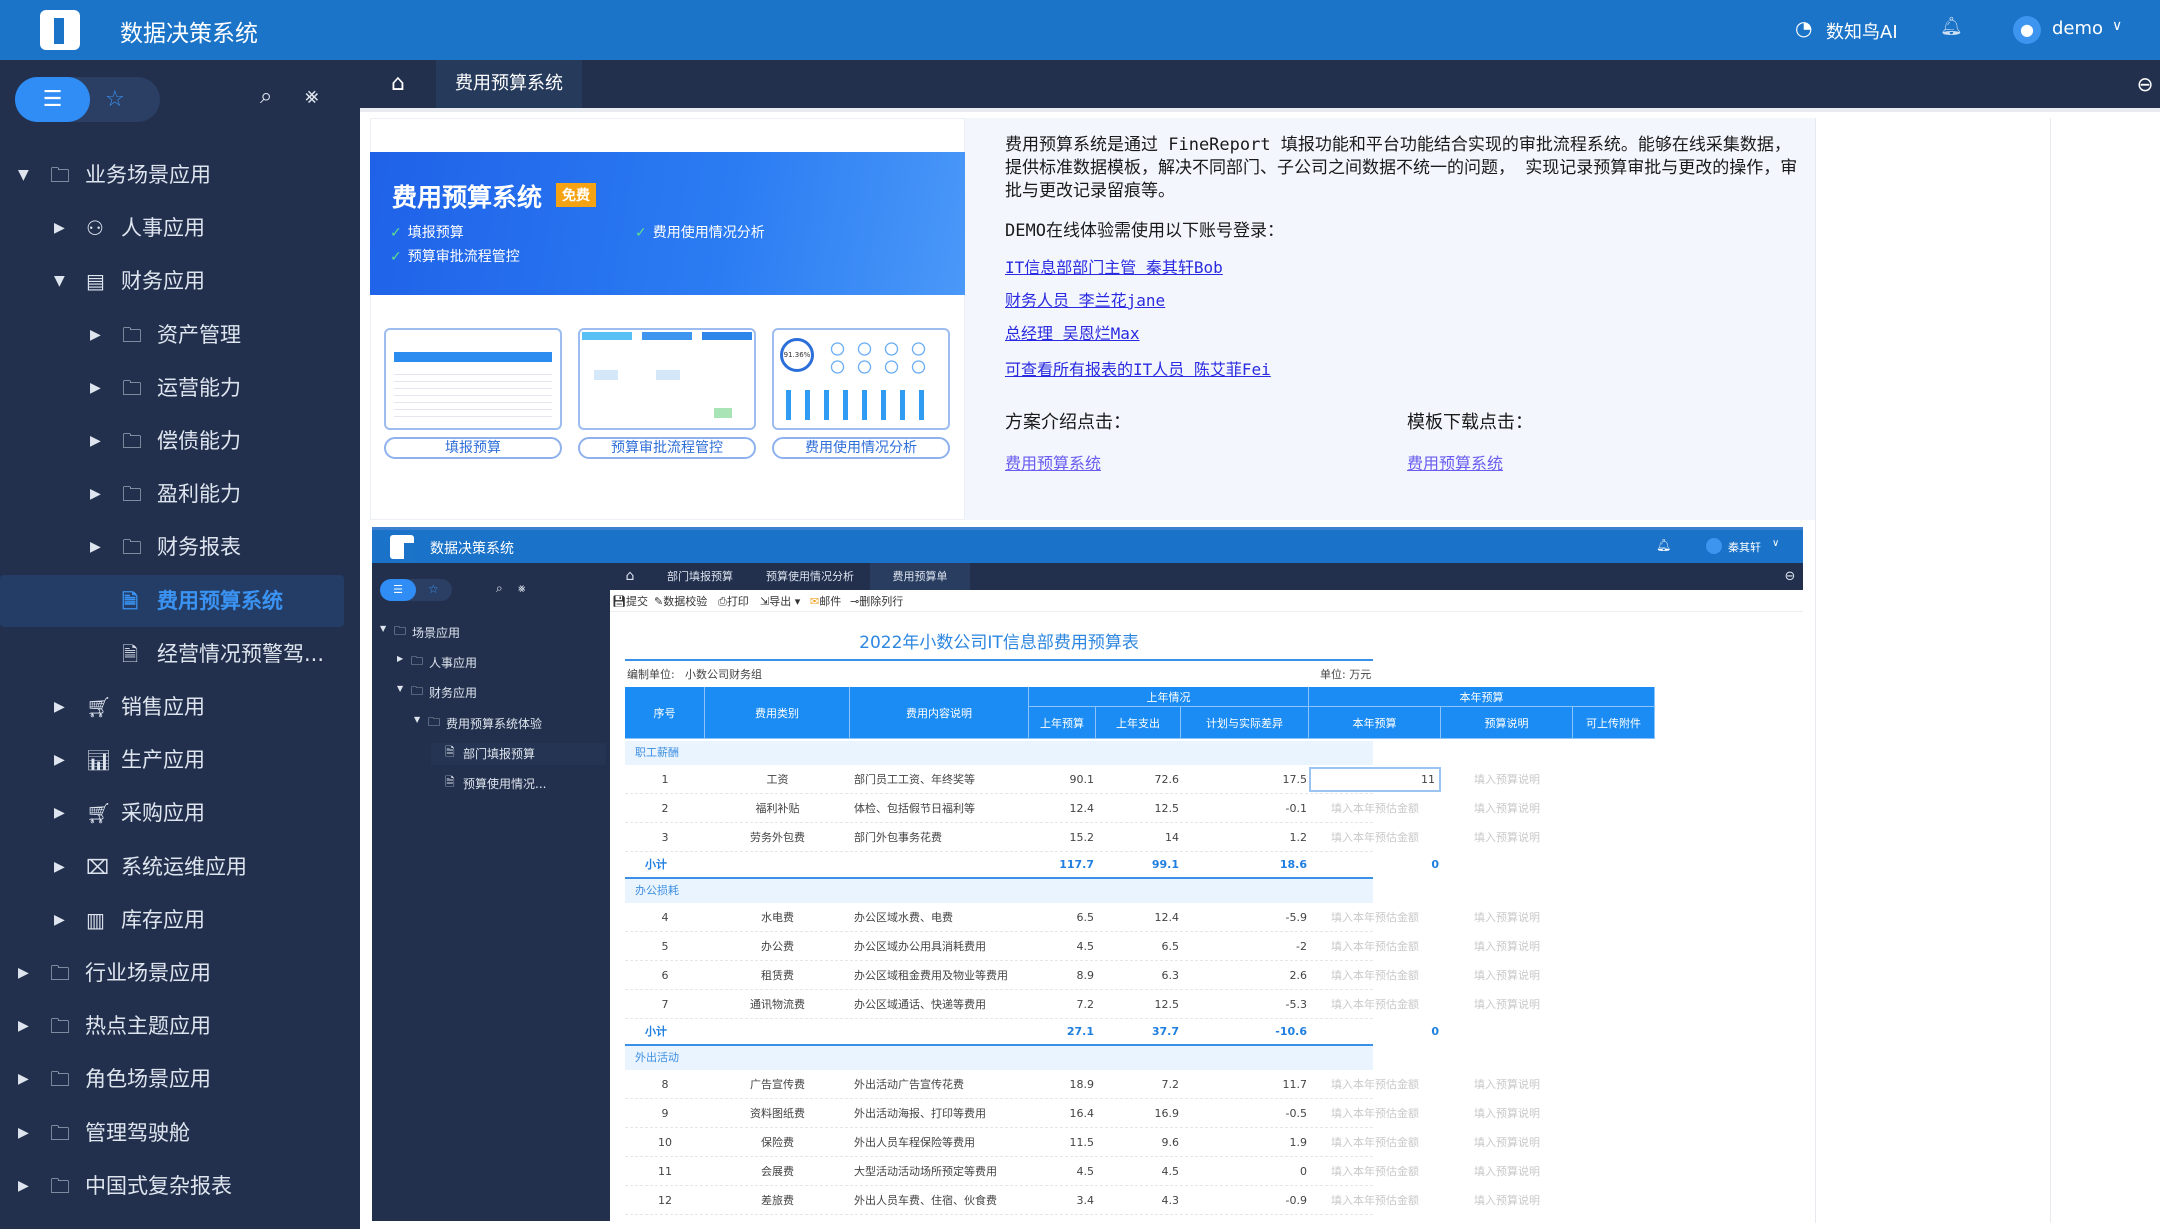 Image resolution: width=2160 pixels, height=1229 pixels. What do you see at coordinates (509, 84) in the screenshot?
I see `tab-expense-budget: 费用预算系统` at bounding box center [509, 84].